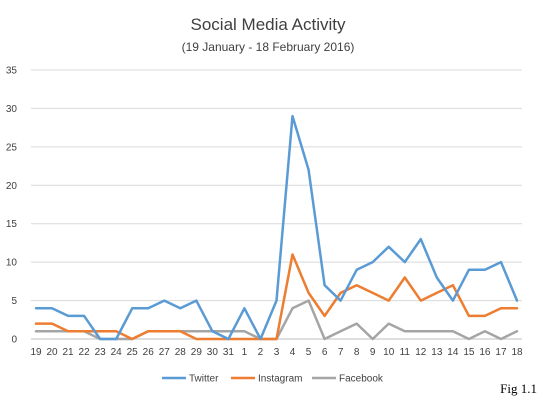  Describe the element at coordinates (101, 352) in the screenshot. I see `x-tick-label: 23` at that location.